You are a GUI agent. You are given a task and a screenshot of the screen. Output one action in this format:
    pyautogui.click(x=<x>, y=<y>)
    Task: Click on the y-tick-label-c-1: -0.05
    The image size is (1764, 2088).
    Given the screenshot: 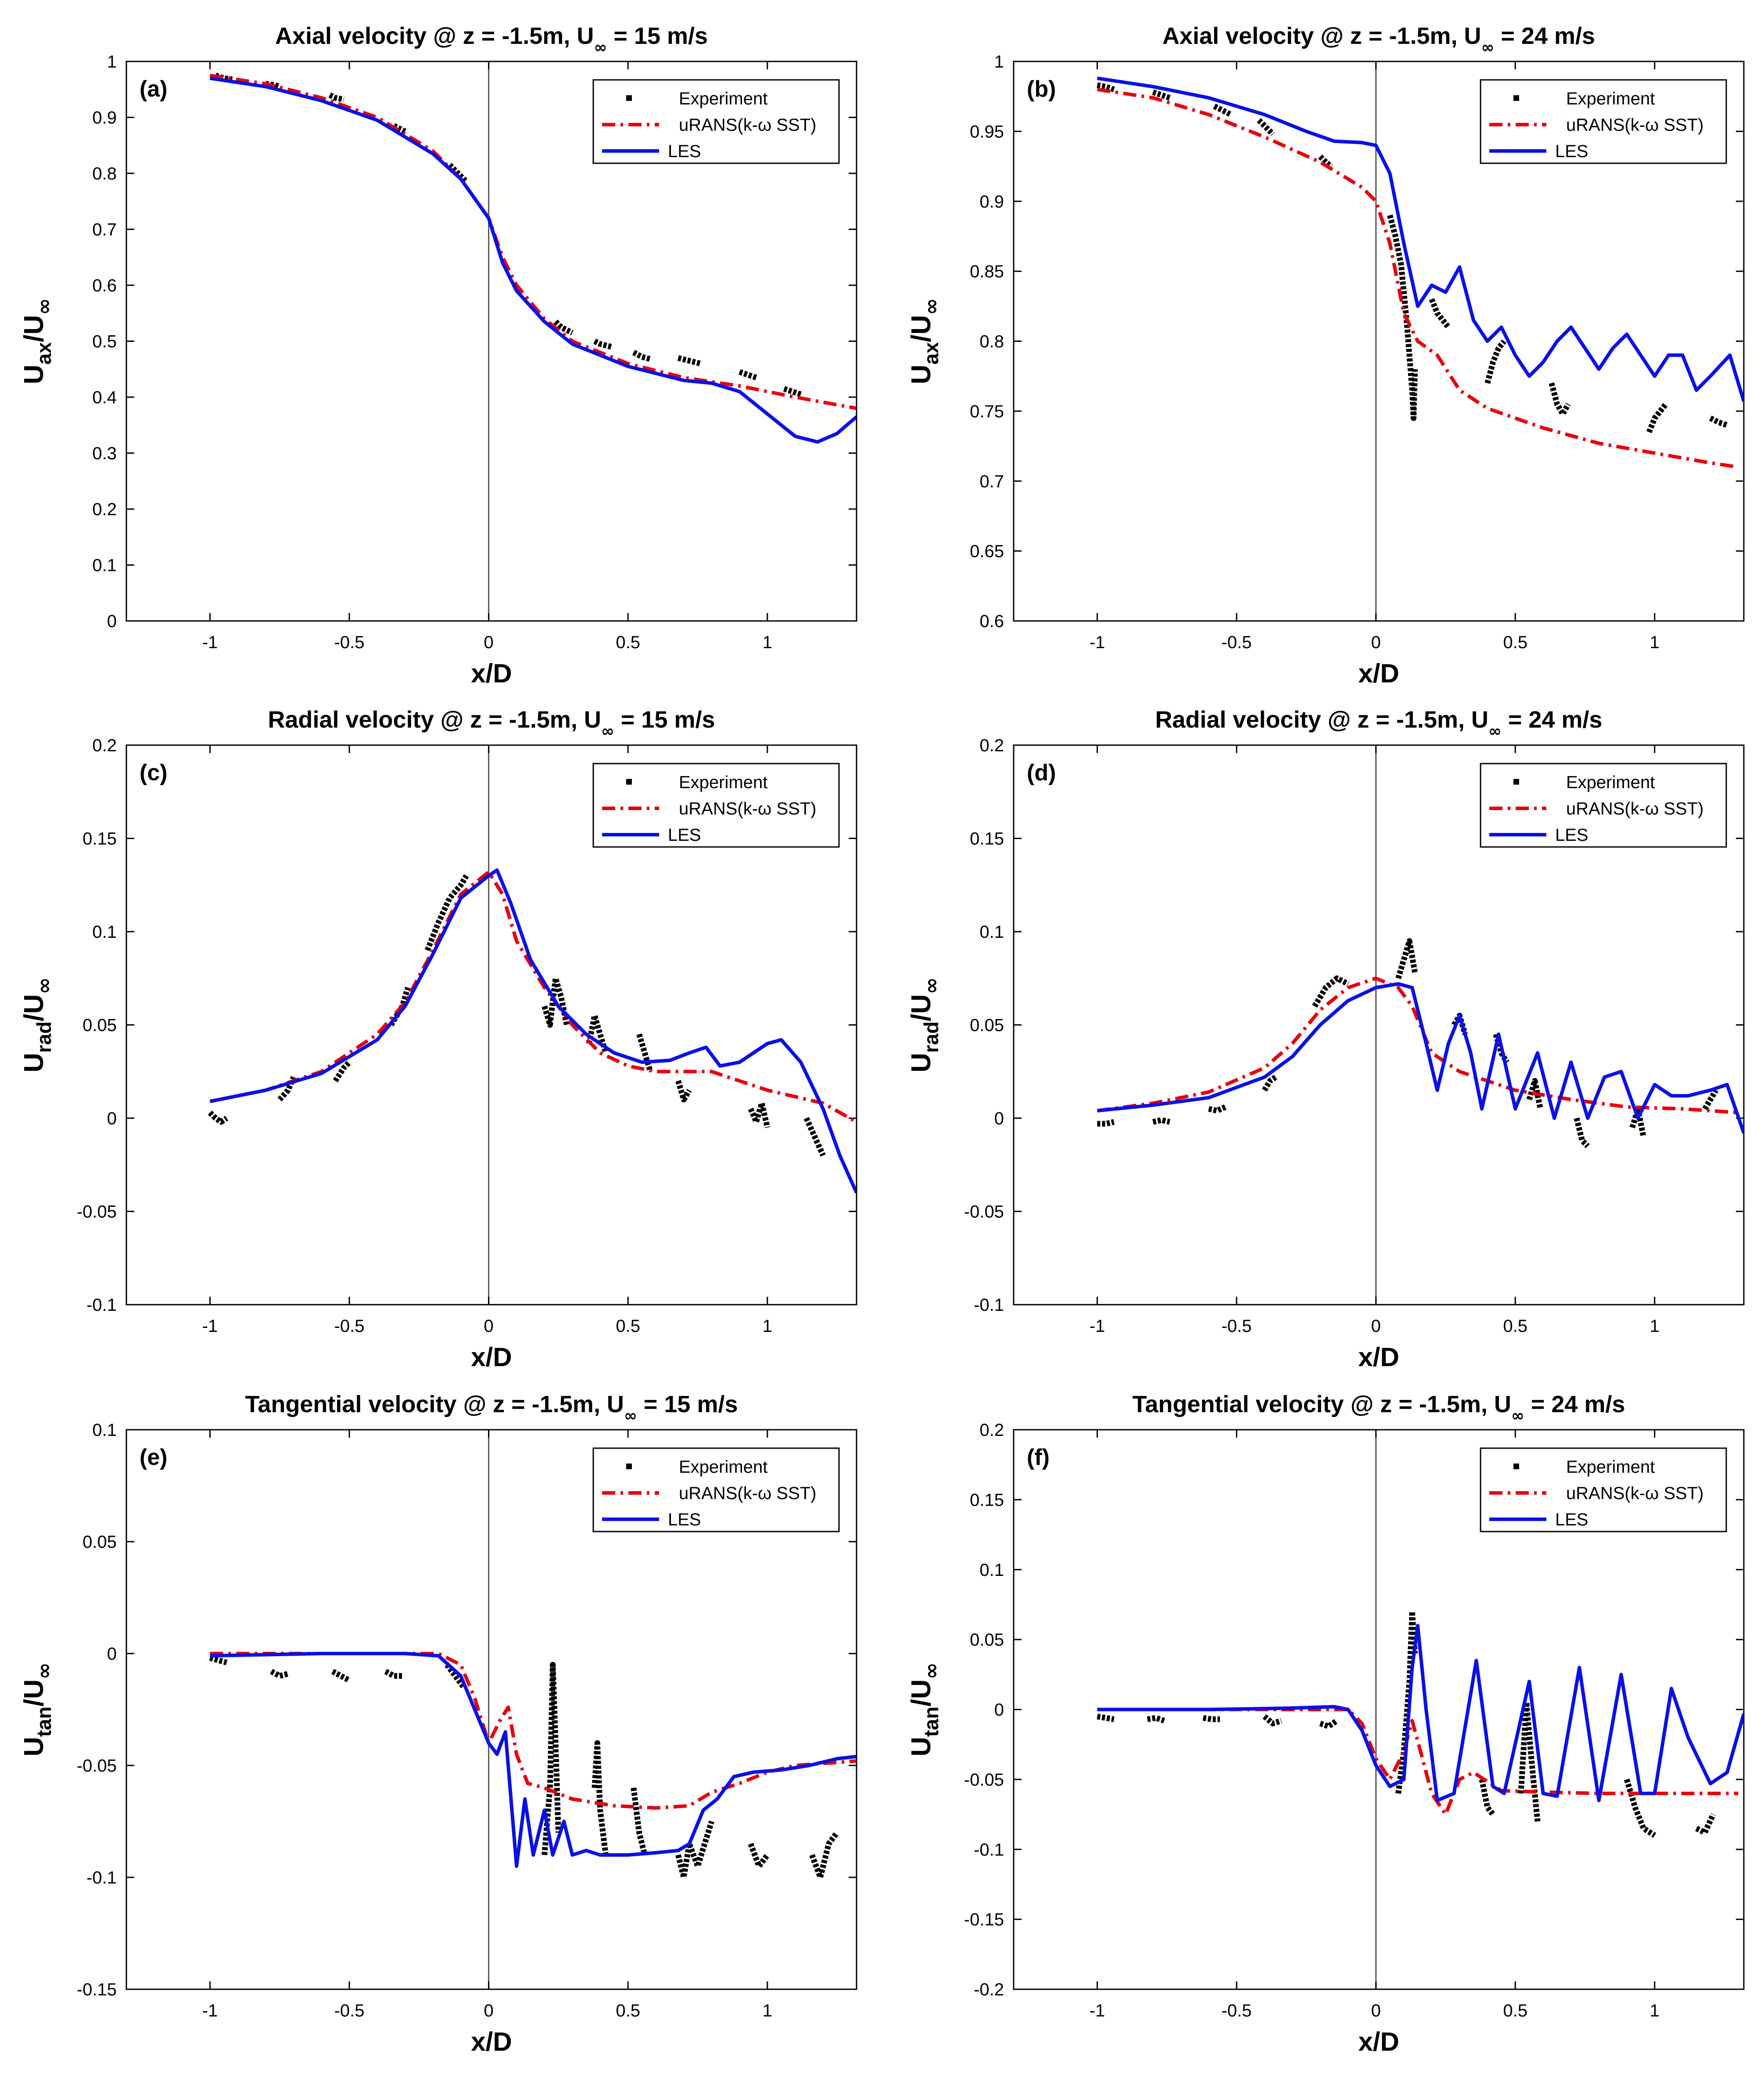 What is the action you would take?
    pyautogui.click(x=97, y=1212)
    